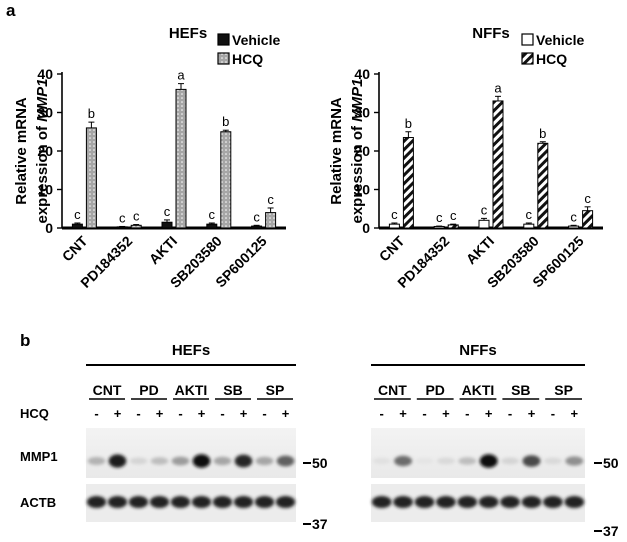 This screenshot has width=627, height=542. What do you see at coordinates (38, 502) in the screenshot?
I see `row-label-actb: ACTB` at bounding box center [38, 502].